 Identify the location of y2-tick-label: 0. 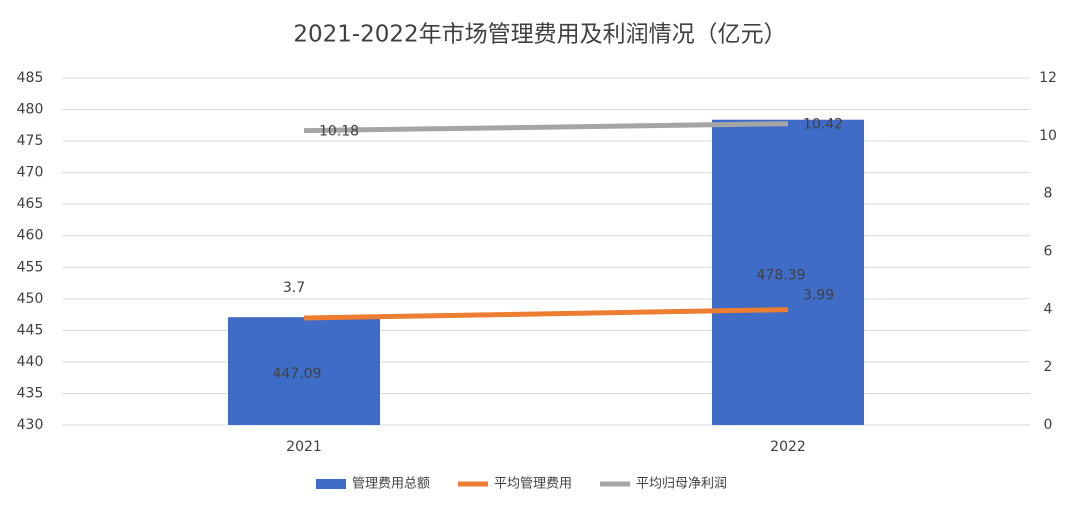
(1048, 425).